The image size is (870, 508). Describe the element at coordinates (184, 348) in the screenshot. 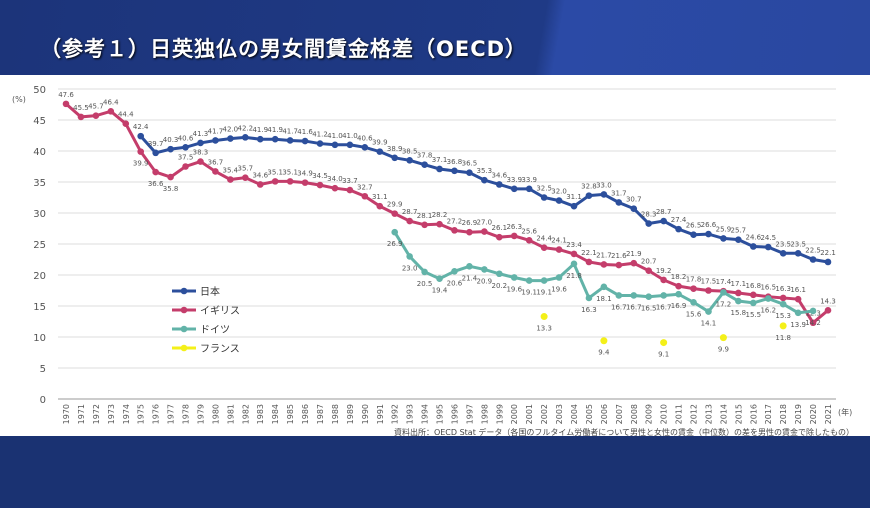

I see `legend-marker` at that location.